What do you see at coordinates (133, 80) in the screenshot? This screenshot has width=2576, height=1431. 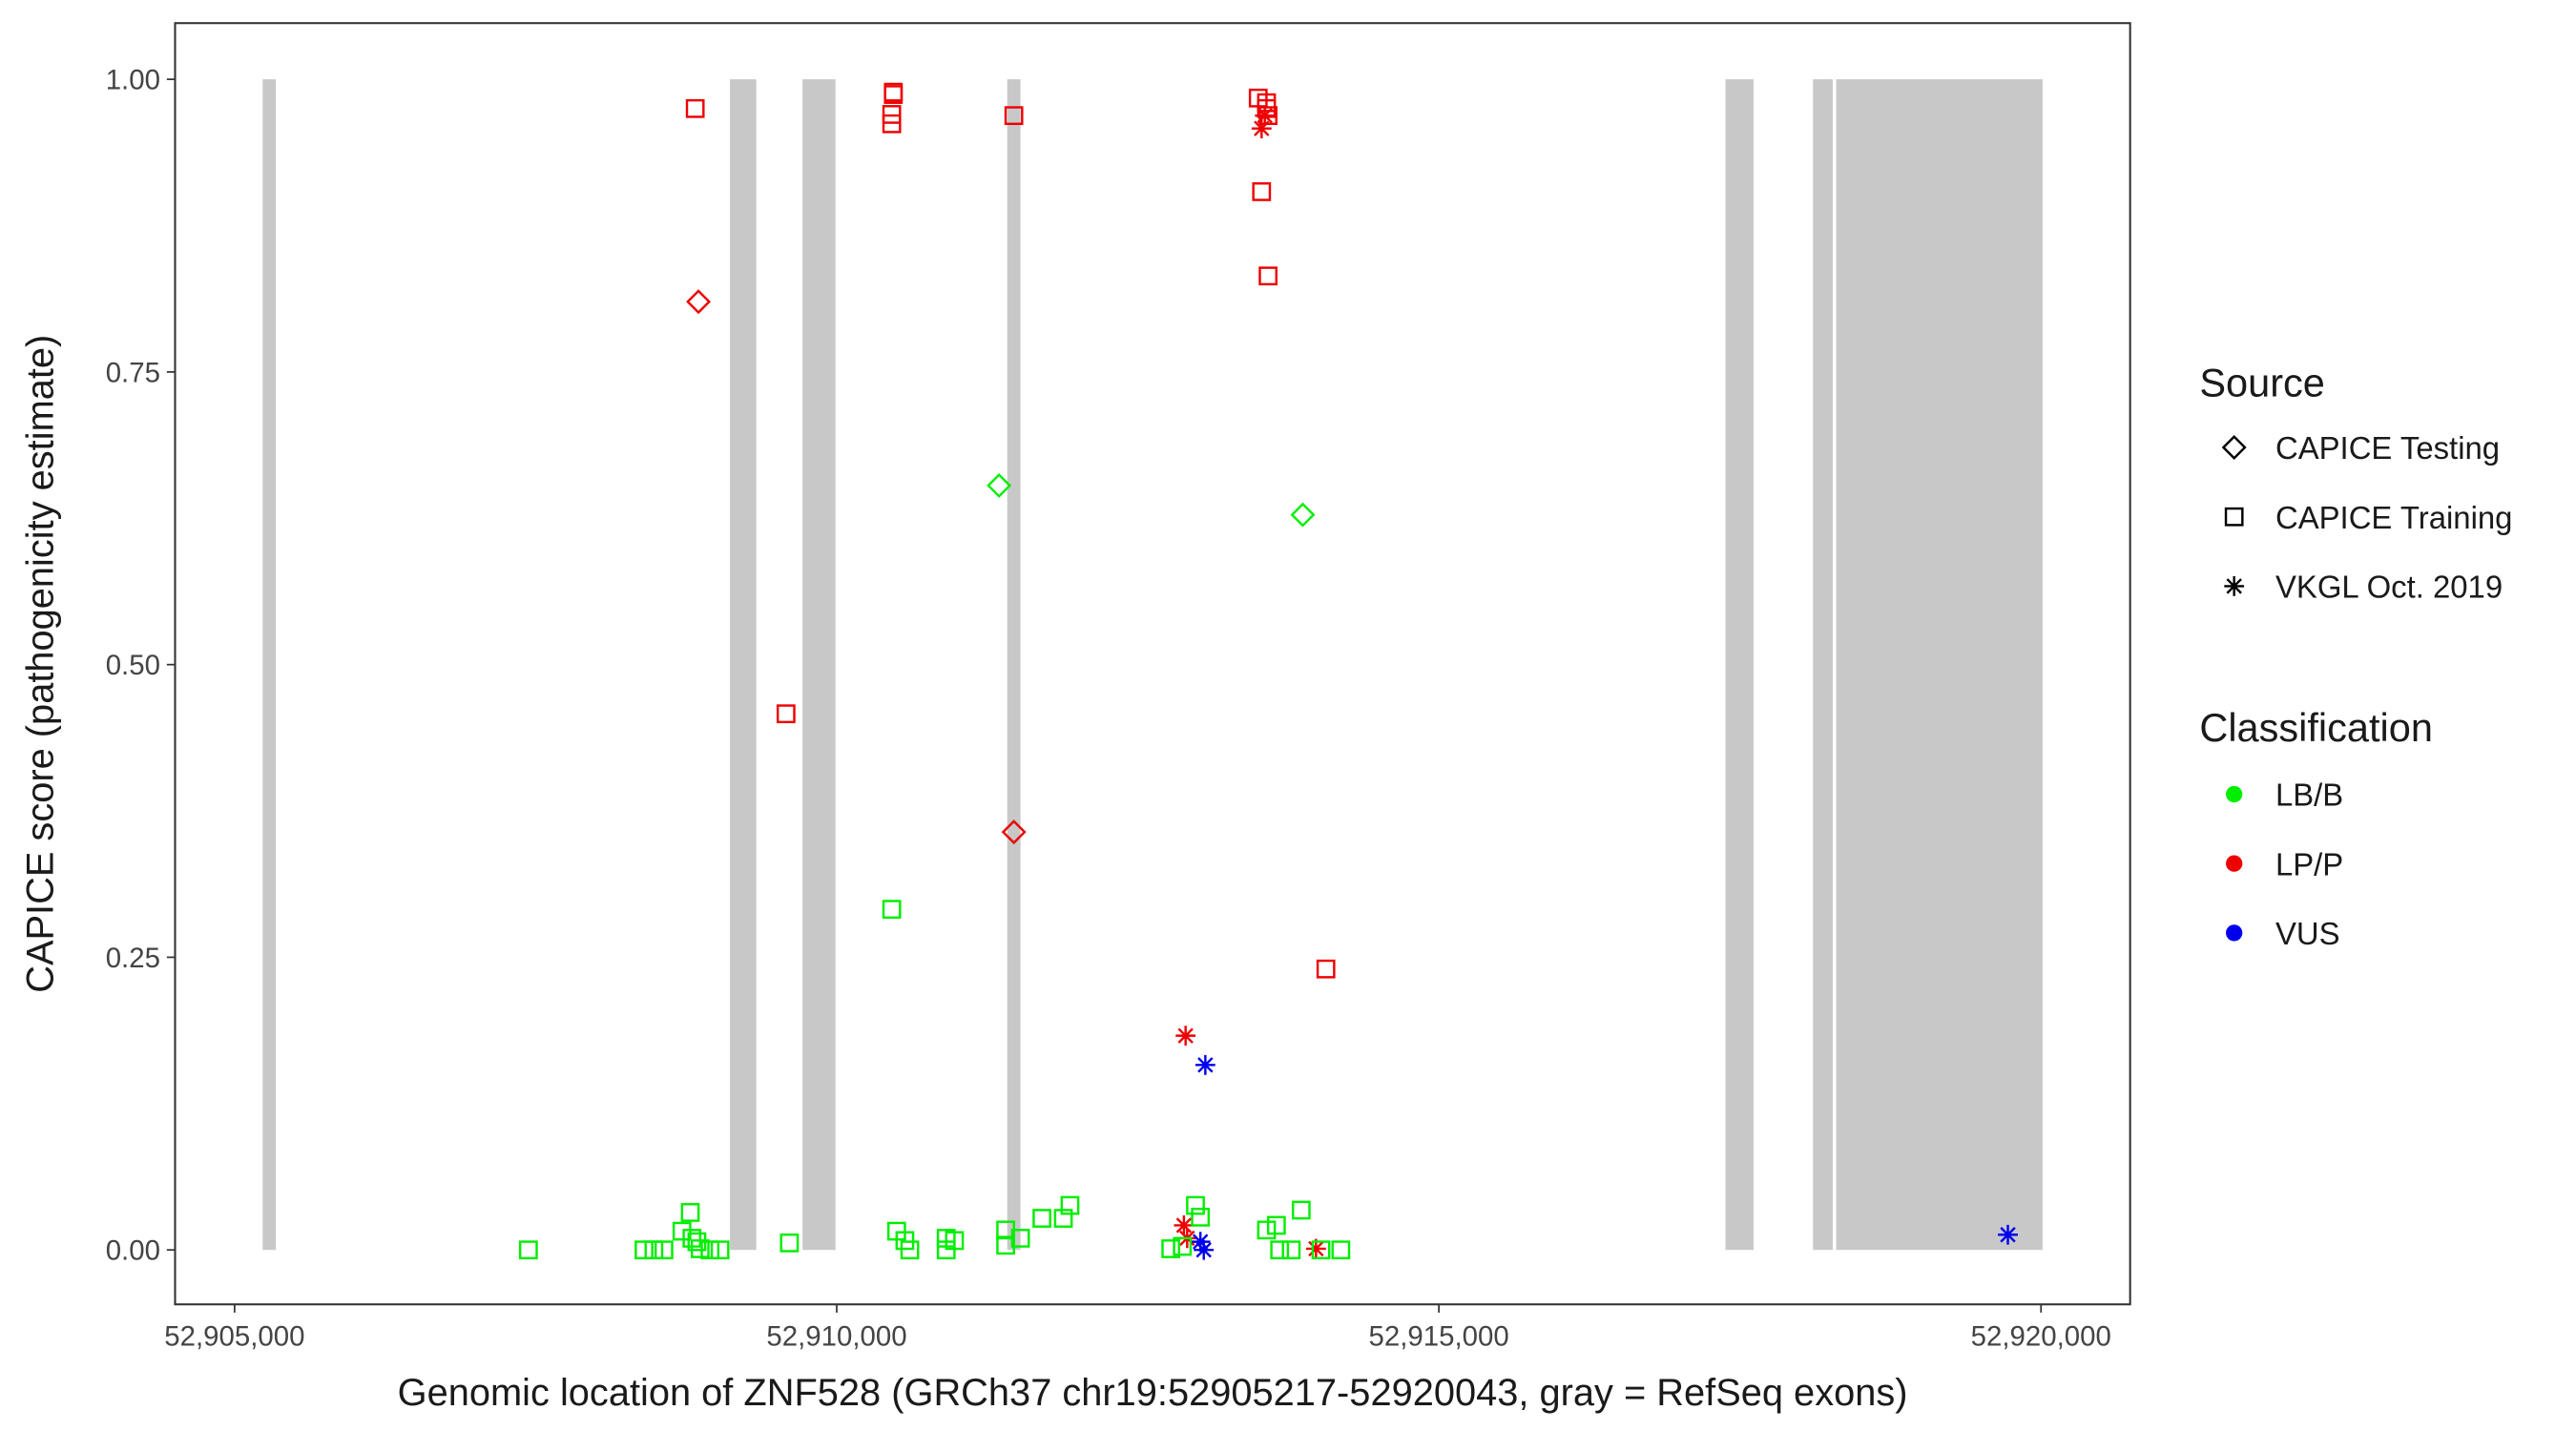 I see `y-tick-label: 1.00` at bounding box center [133, 80].